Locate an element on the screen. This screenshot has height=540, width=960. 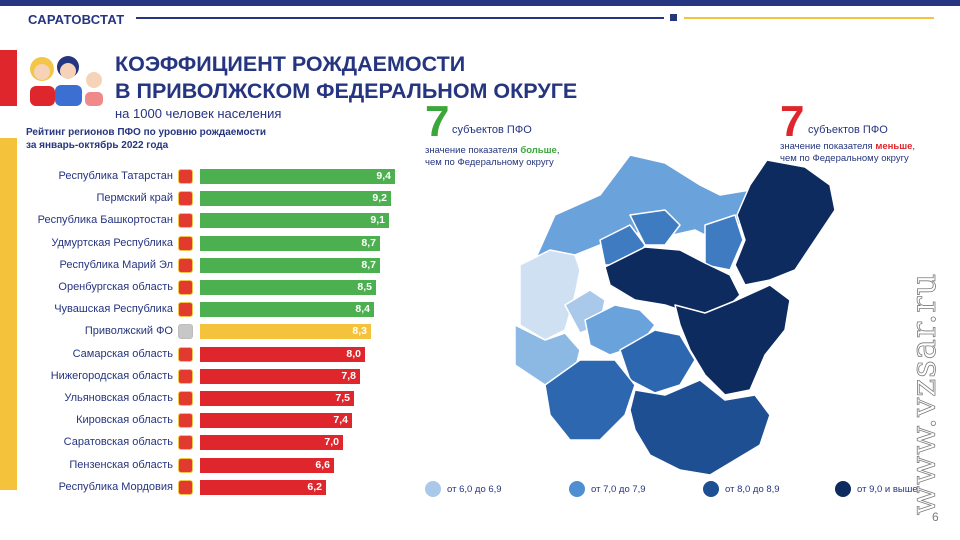
bar: 7,0 is located at coordinates (271, 443).